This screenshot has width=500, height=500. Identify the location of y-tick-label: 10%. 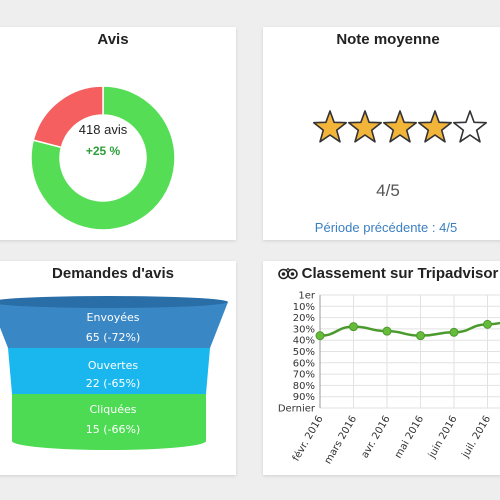
(304, 307).